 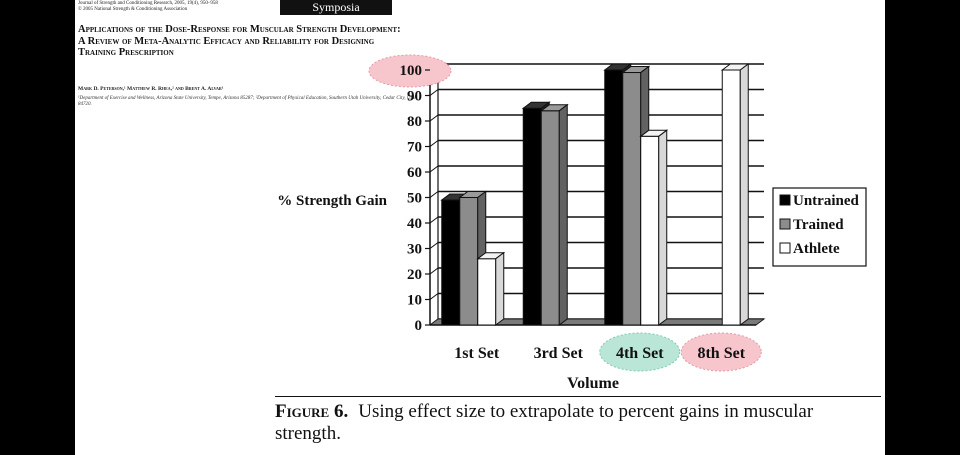 What do you see at coordinates (414, 275) in the screenshot?
I see `y-tick-label: 20` at bounding box center [414, 275].